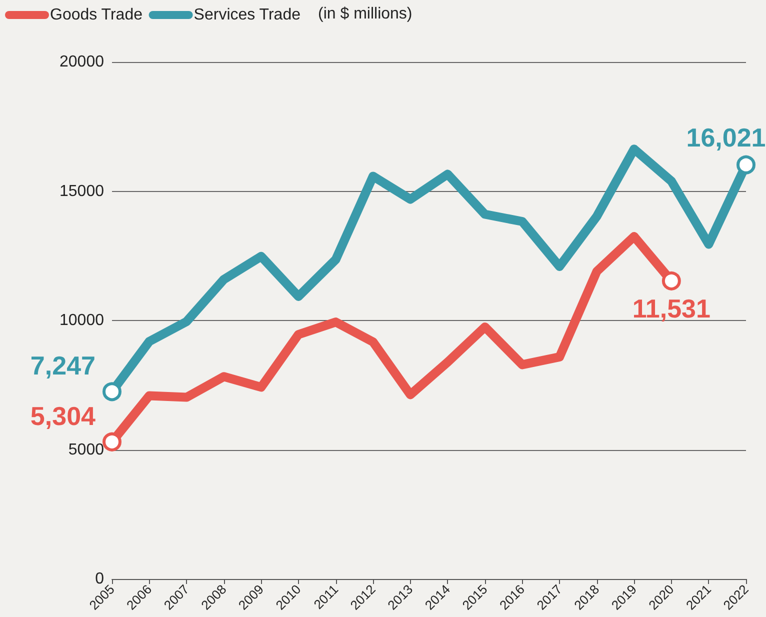 This screenshot has width=766, height=617. Describe the element at coordinates (63, 415) in the screenshot. I see `data-label: 5,304` at that location.